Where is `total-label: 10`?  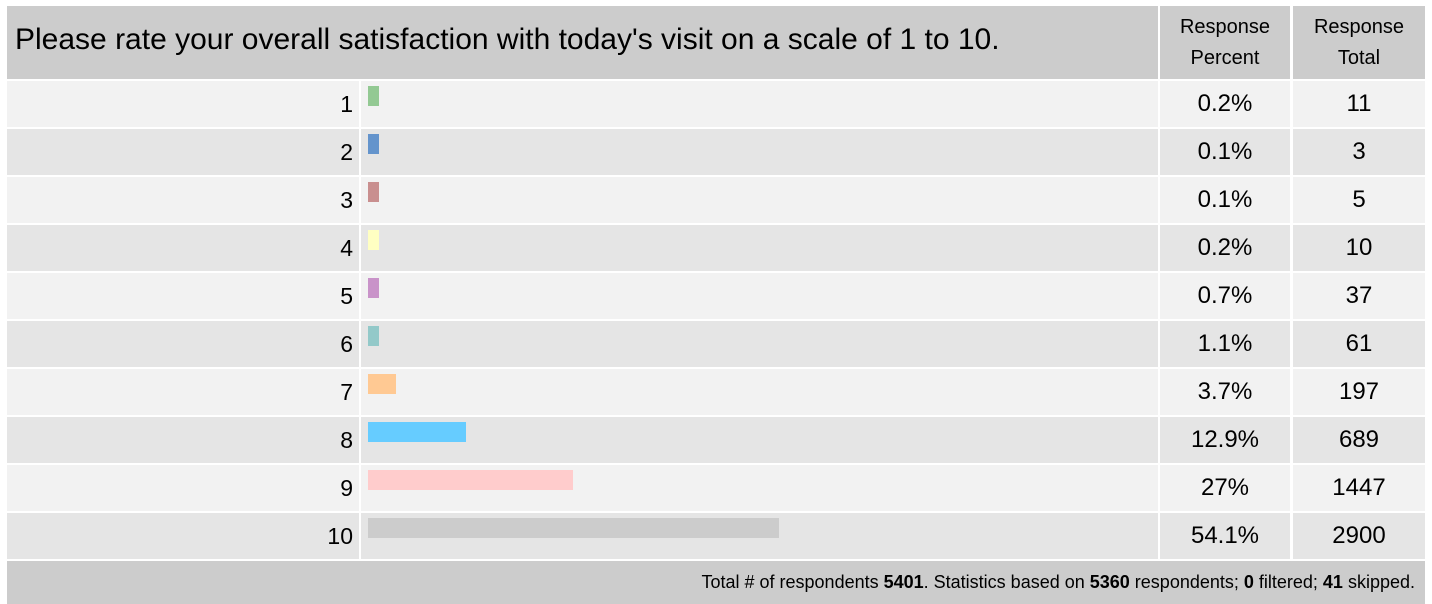
total-label: 10 is located at coordinates (1359, 248).